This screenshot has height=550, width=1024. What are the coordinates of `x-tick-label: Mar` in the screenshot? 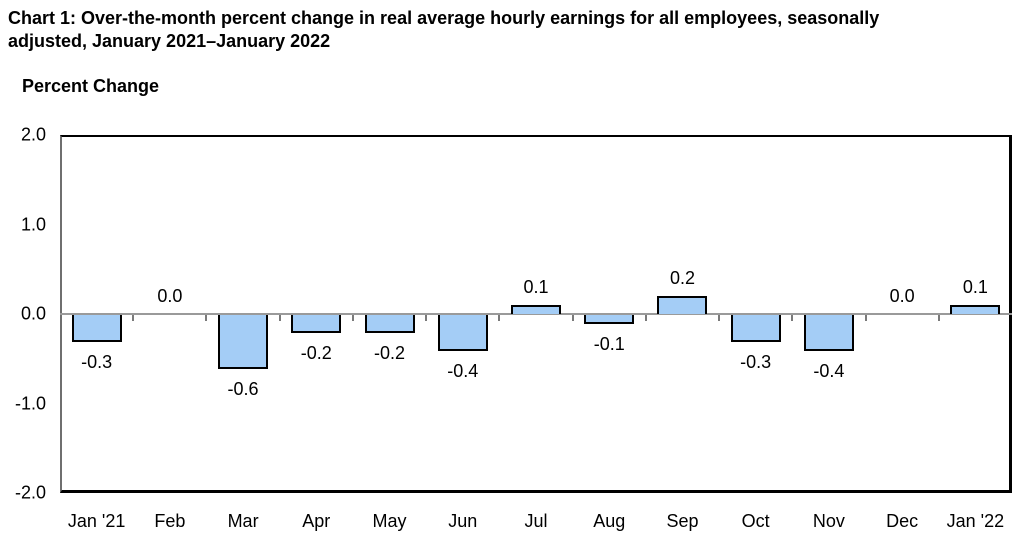 It's located at (243, 521).